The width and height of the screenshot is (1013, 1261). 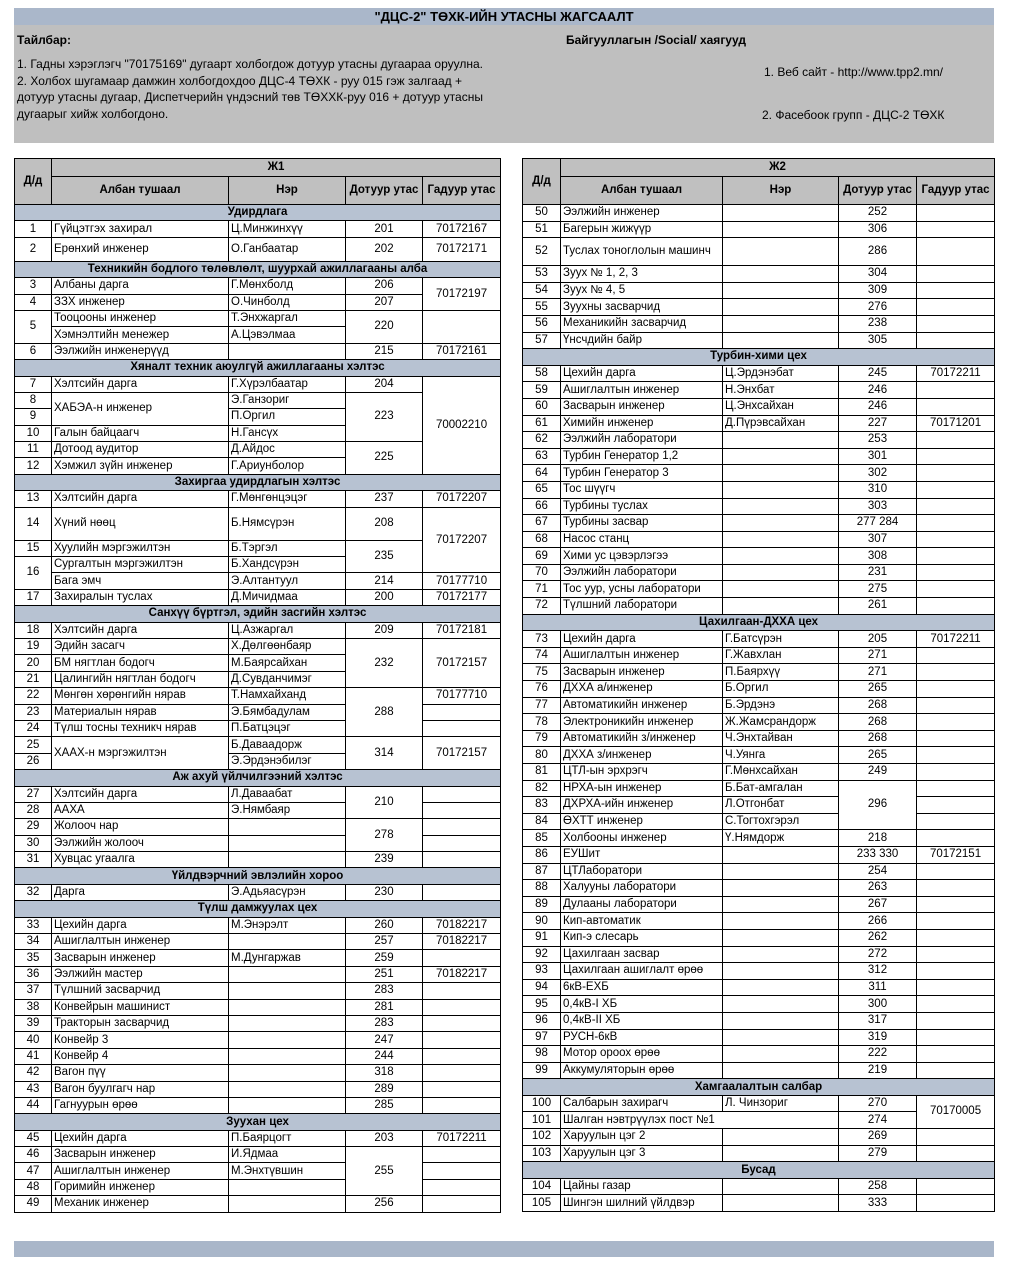 I want to click on cell-title: Турбин Генератор 1,2, so click(x=641, y=456).